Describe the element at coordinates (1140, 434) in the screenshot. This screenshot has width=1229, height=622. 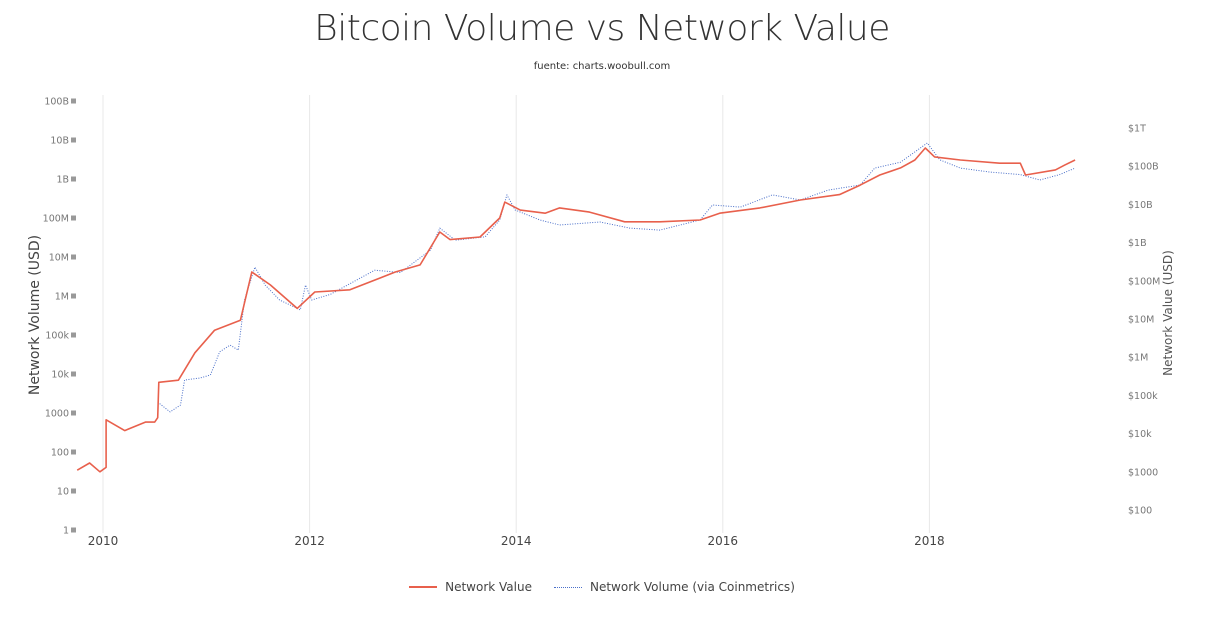
I see `y-right-tick-label: $10k` at that location.